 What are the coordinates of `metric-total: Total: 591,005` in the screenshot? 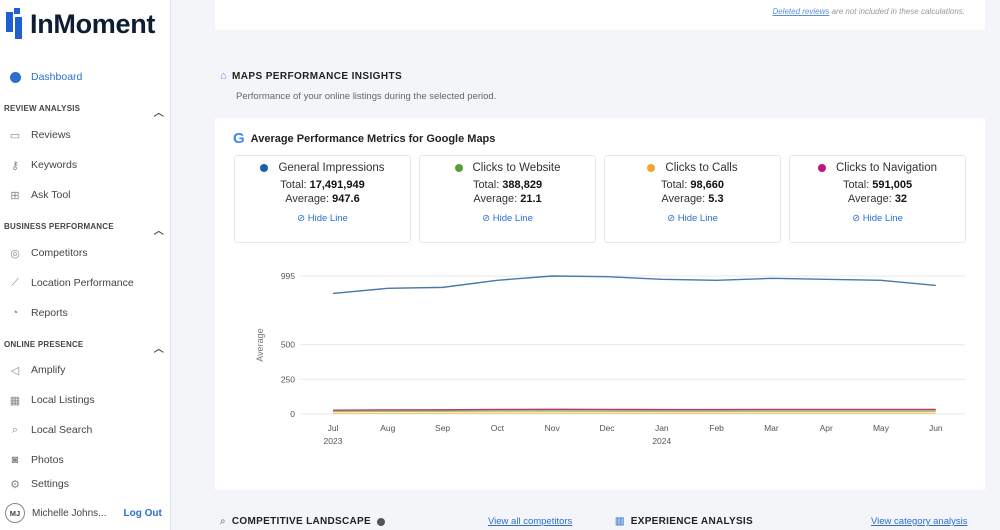 It's located at (877, 185).